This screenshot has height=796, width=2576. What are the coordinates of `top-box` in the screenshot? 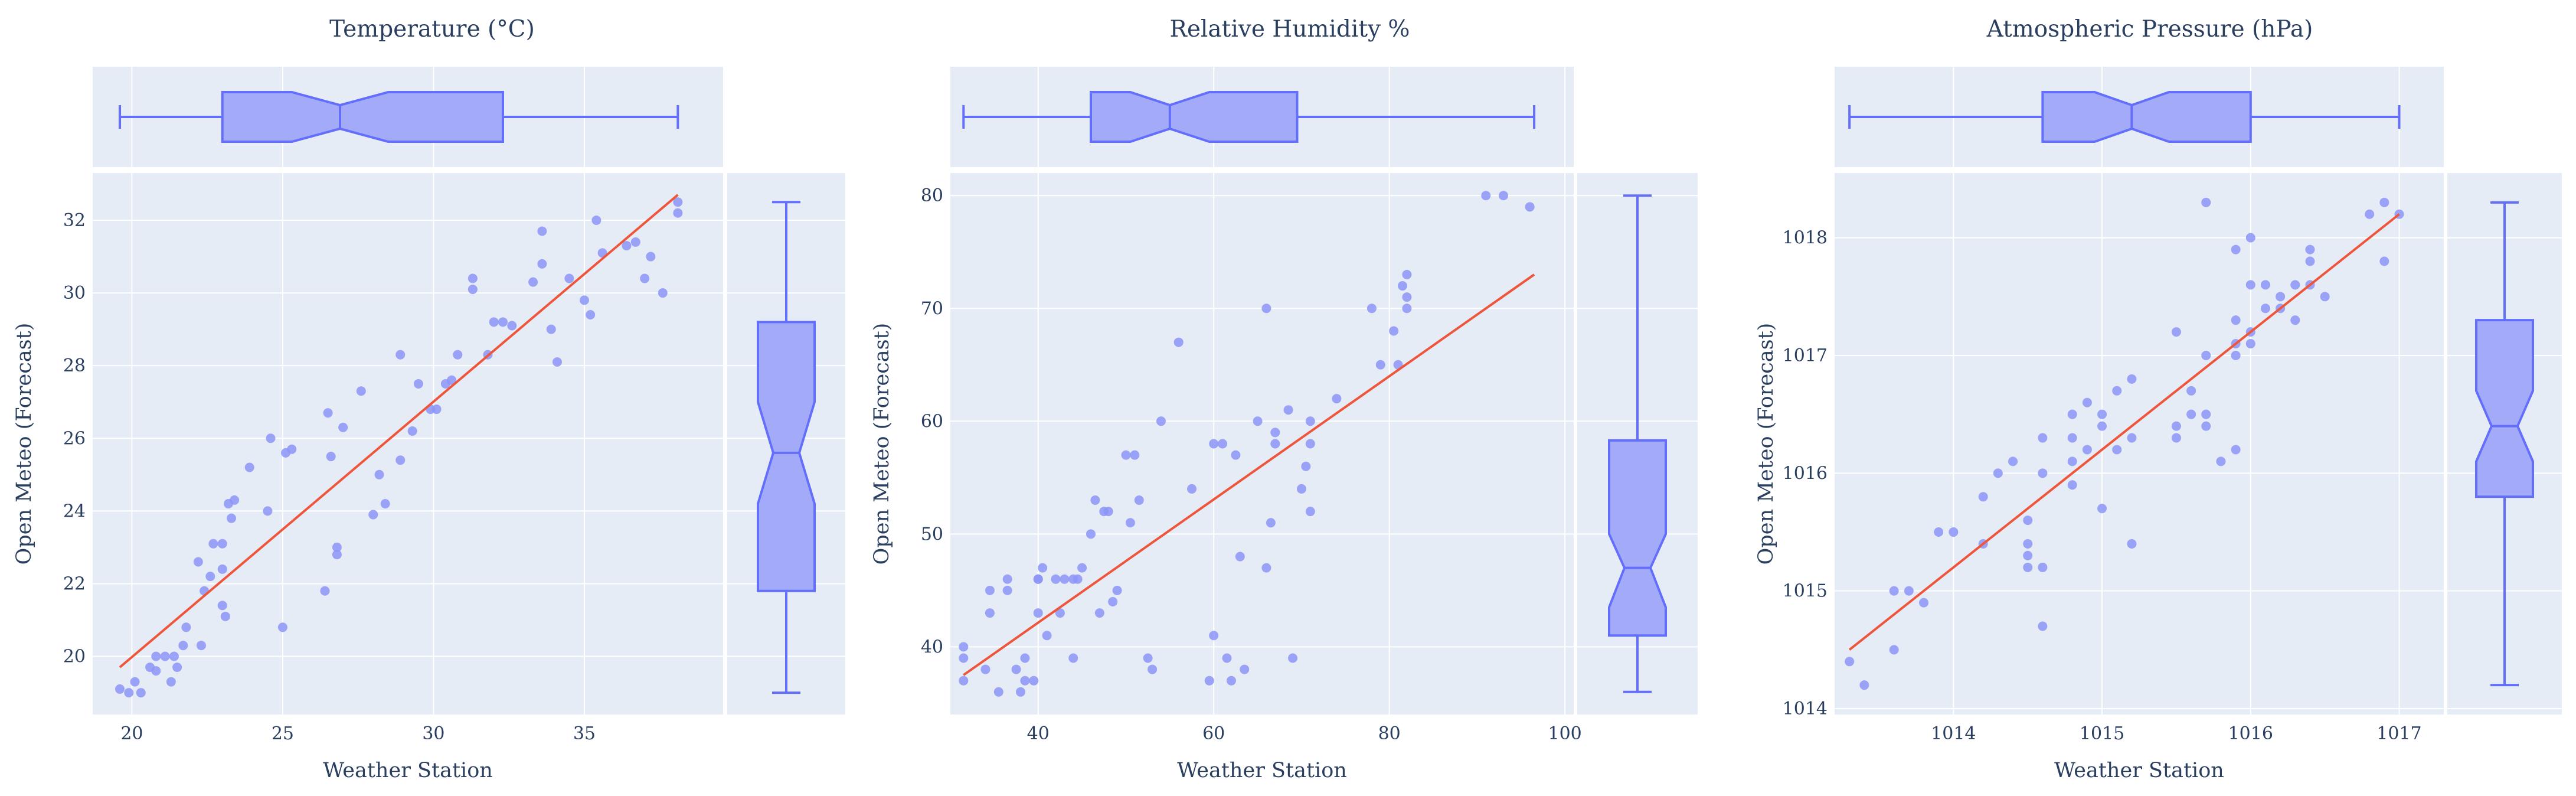 It's located at (362, 117).